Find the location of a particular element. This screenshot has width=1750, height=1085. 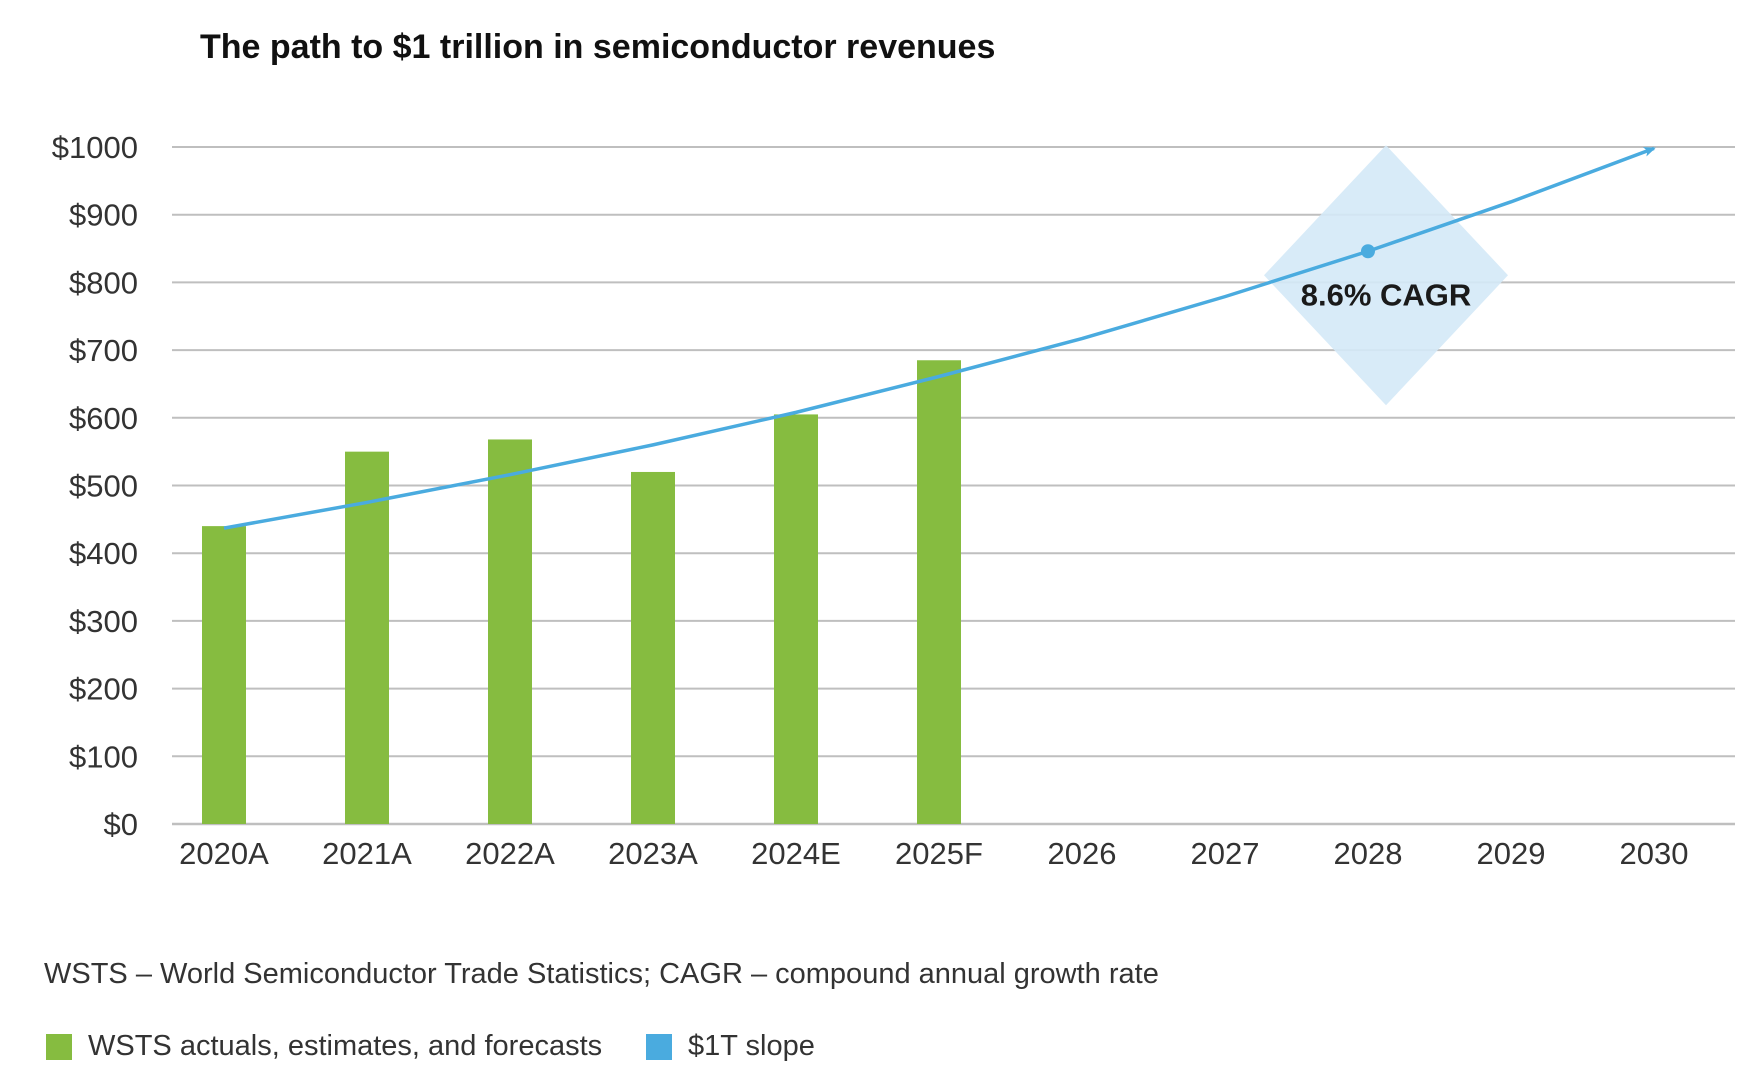

y-tick-label: $700 is located at coordinates (103, 350).